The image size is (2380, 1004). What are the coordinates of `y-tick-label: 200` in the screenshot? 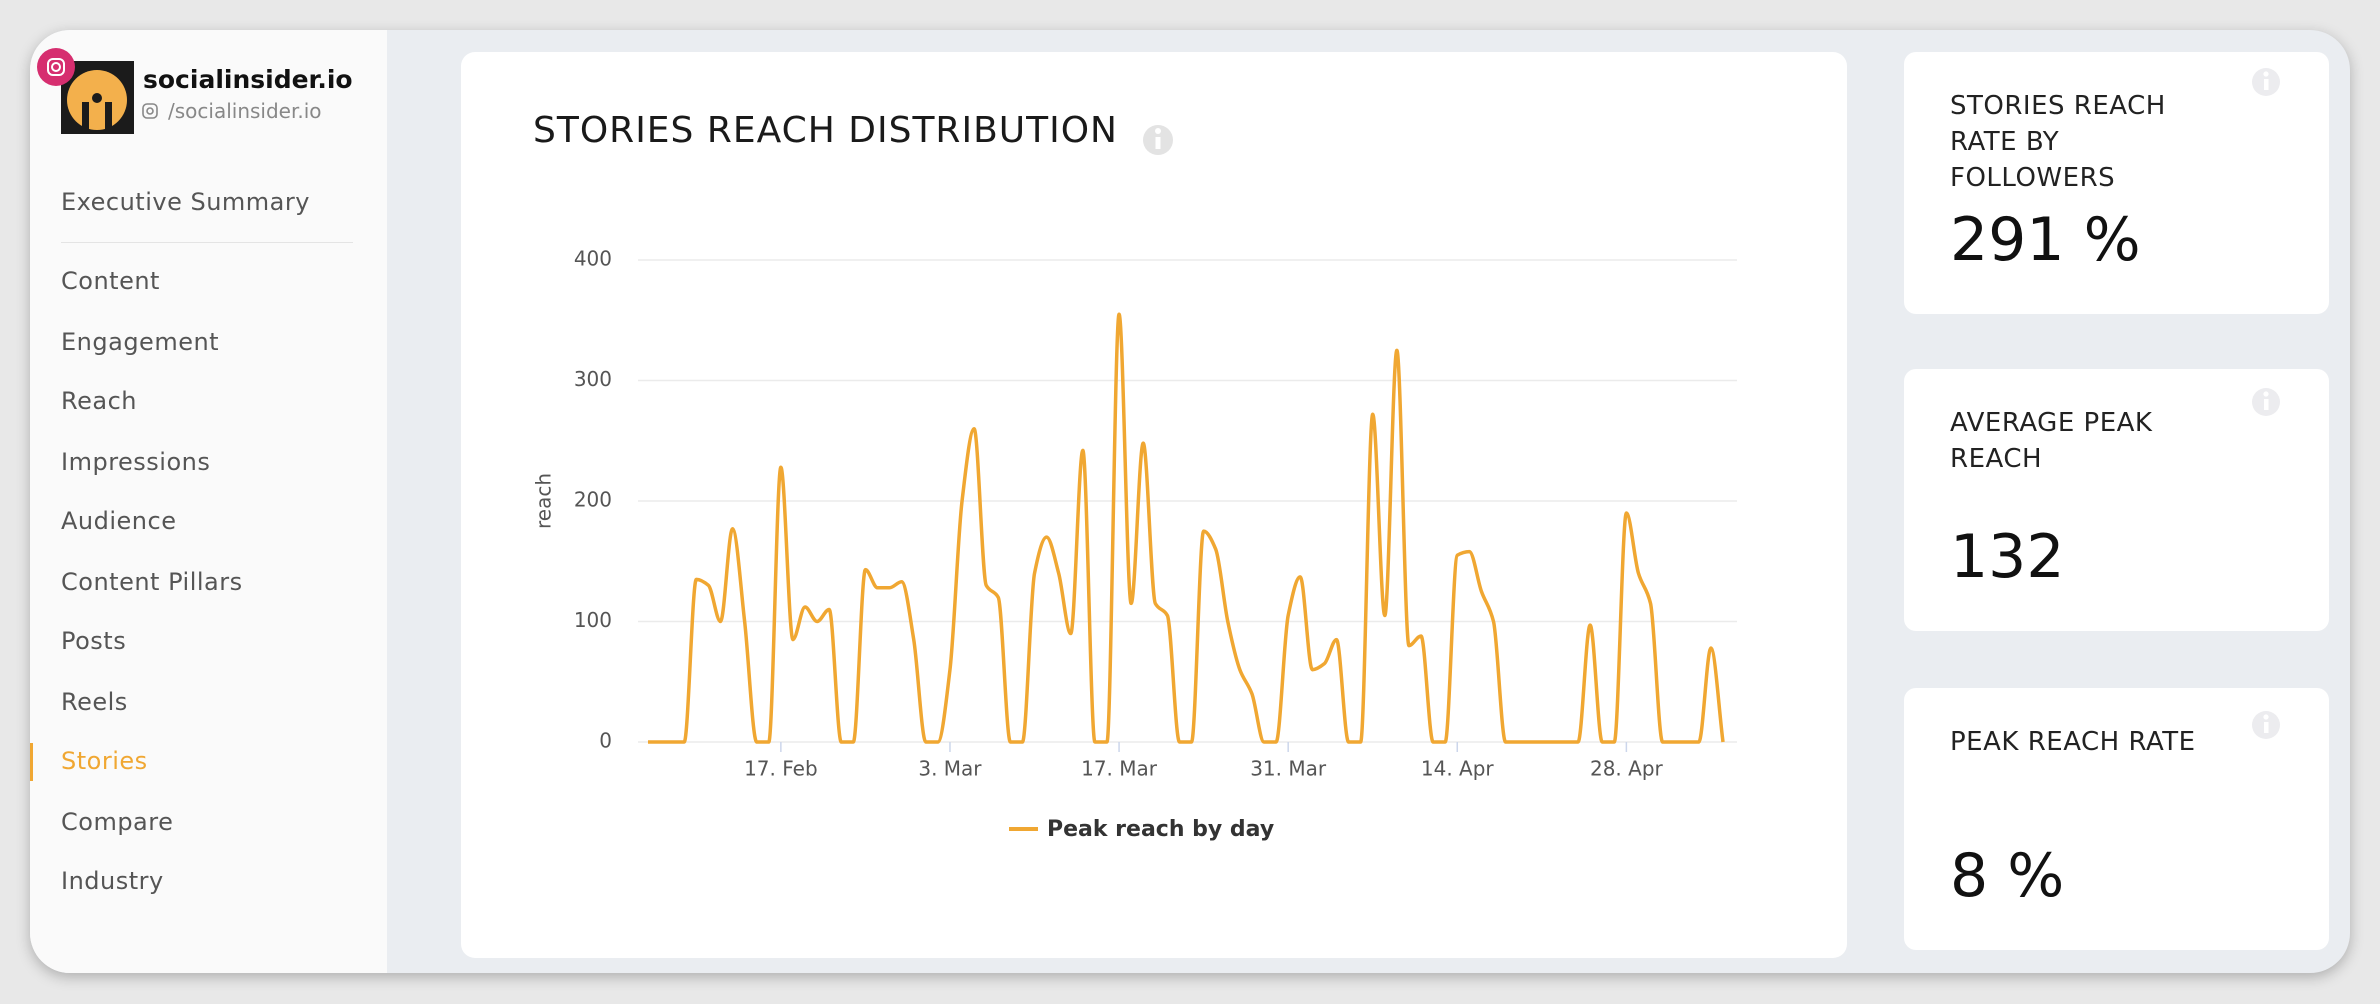 It's located at (593, 500).